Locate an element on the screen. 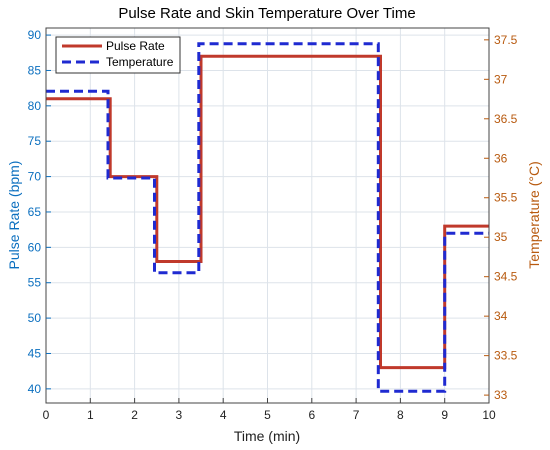 This screenshot has height=450, width=550. y-axis-label-right: Temperature (°C) is located at coordinates (534, 215).